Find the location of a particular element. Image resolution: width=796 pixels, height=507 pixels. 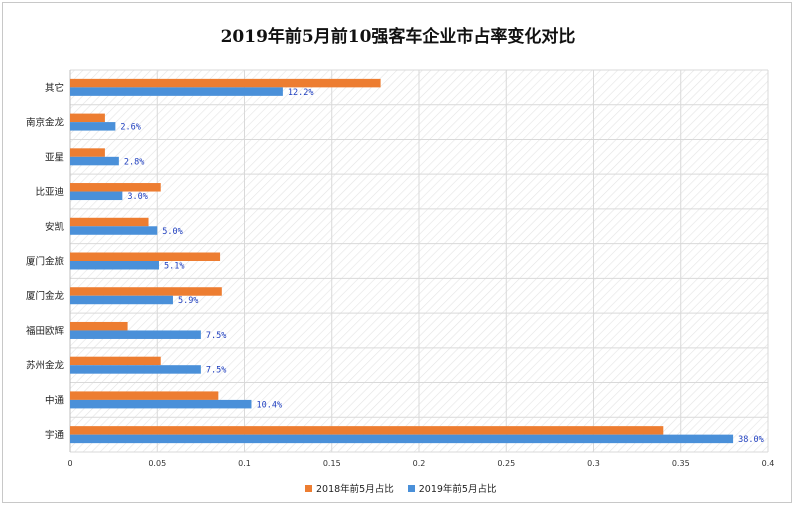

data-label-2019: 3.0% is located at coordinates (137, 197).